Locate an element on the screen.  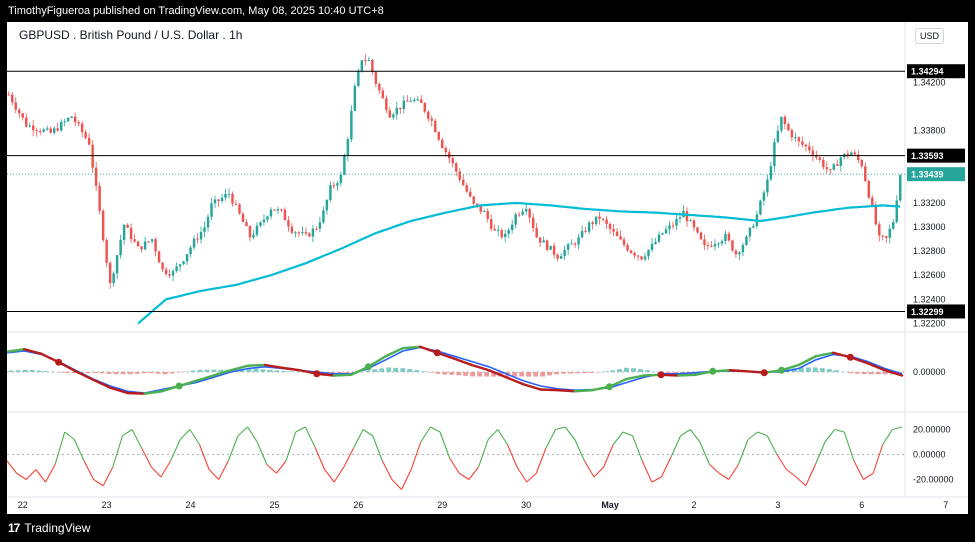
tradingview-logo: 17 TradingView is located at coordinates (49, 528).